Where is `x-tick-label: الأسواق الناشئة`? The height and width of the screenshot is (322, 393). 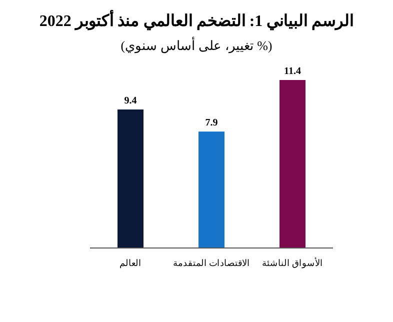 x-tick-label: الأسواق الناشئة is located at coordinates (293, 263).